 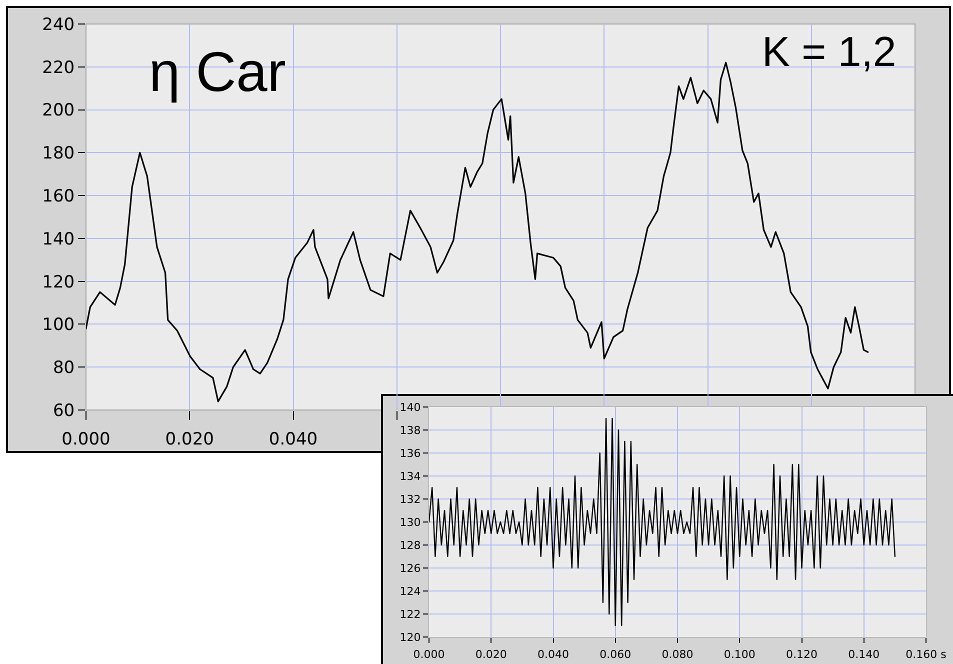 What do you see at coordinates (616, 655) in the screenshot?
I see `x-tick-label: 0.060` at bounding box center [616, 655].